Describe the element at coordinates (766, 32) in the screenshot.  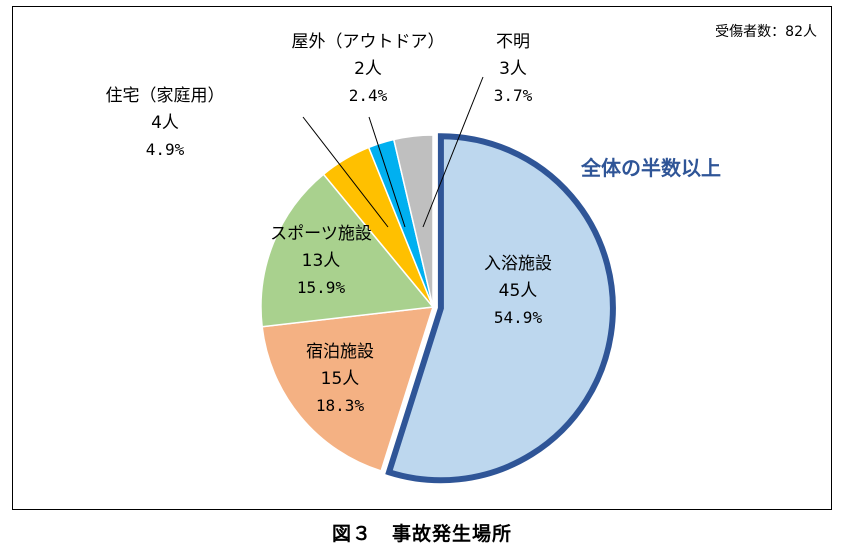
I see `total-injured-note: 受傷者数：82人` at that location.